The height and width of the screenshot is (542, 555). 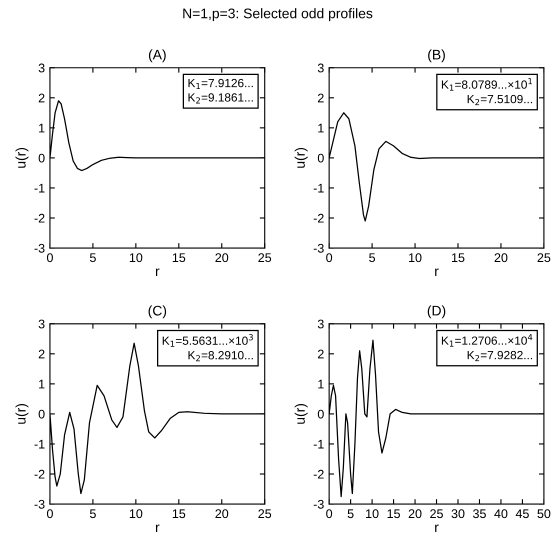 What do you see at coordinates (501, 513) in the screenshot?
I see `x-tick-label: 40` at bounding box center [501, 513].